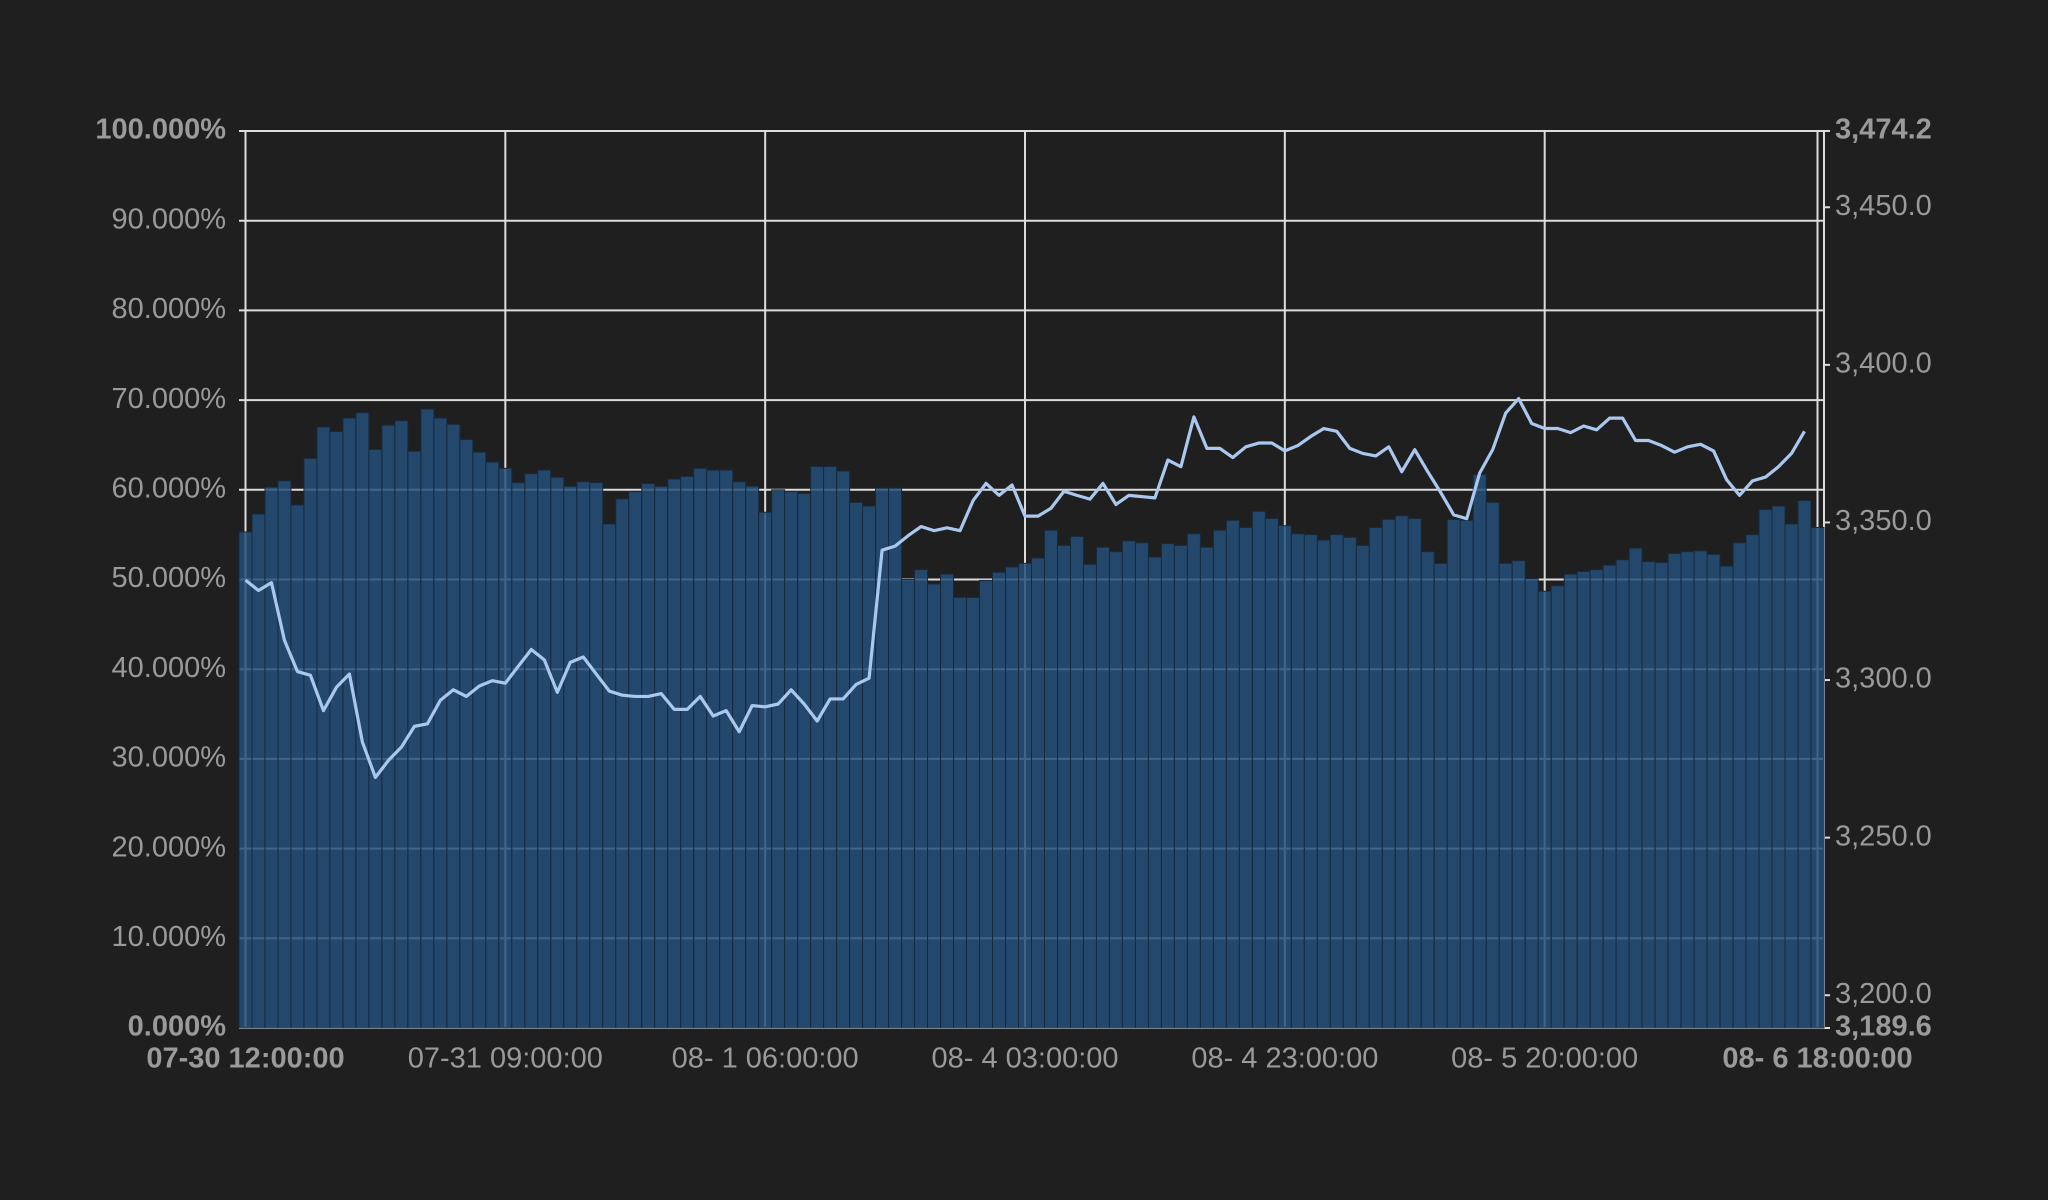 The width and height of the screenshot is (2048, 1200). I want to click on y-tick-label: 30.000%, so click(169, 758).